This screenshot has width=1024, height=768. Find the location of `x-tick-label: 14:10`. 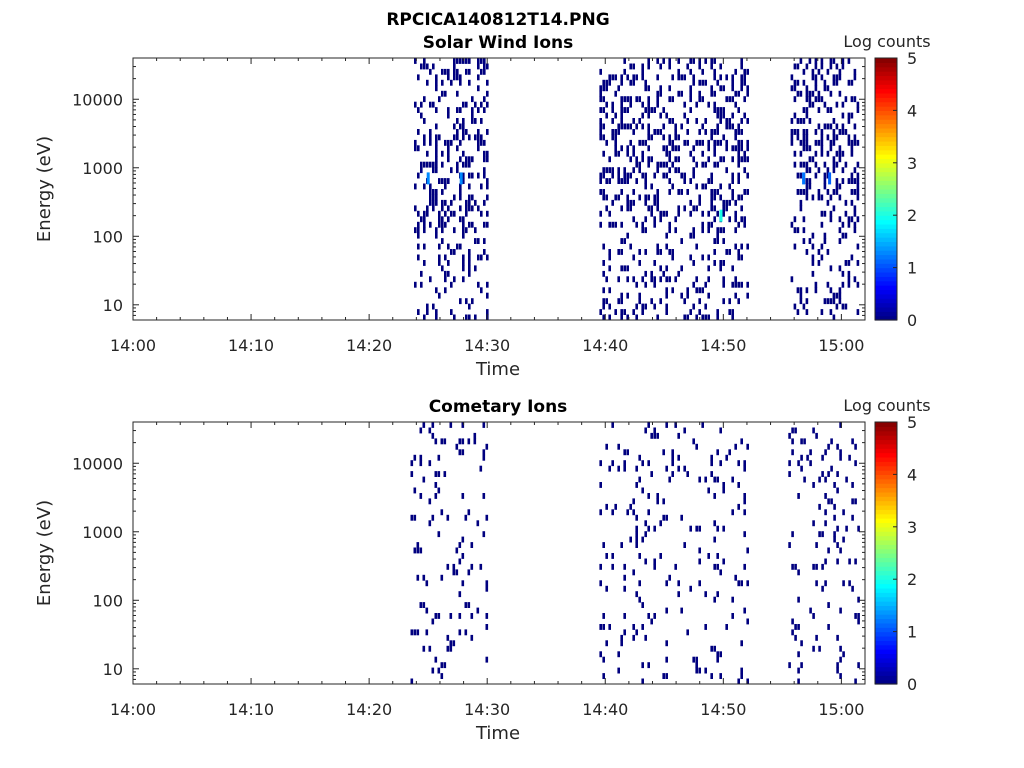

x-tick-label: 14:10 is located at coordinates (251, 345).